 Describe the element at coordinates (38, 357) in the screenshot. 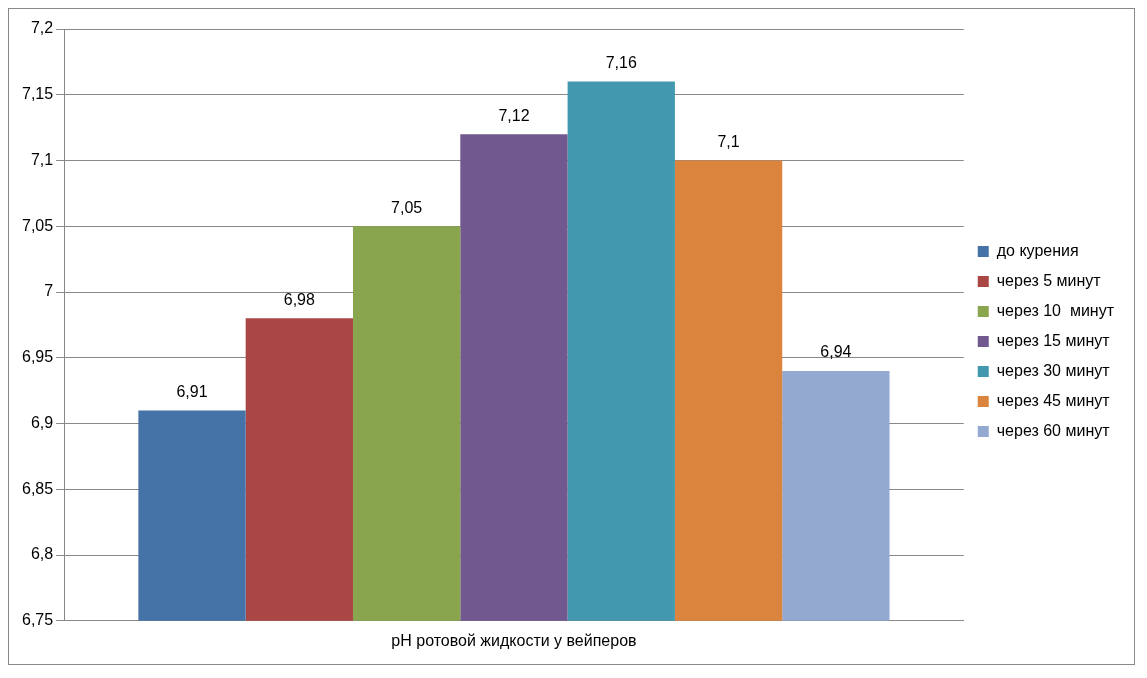

I see `y-tick-label: 6,95` at that location.